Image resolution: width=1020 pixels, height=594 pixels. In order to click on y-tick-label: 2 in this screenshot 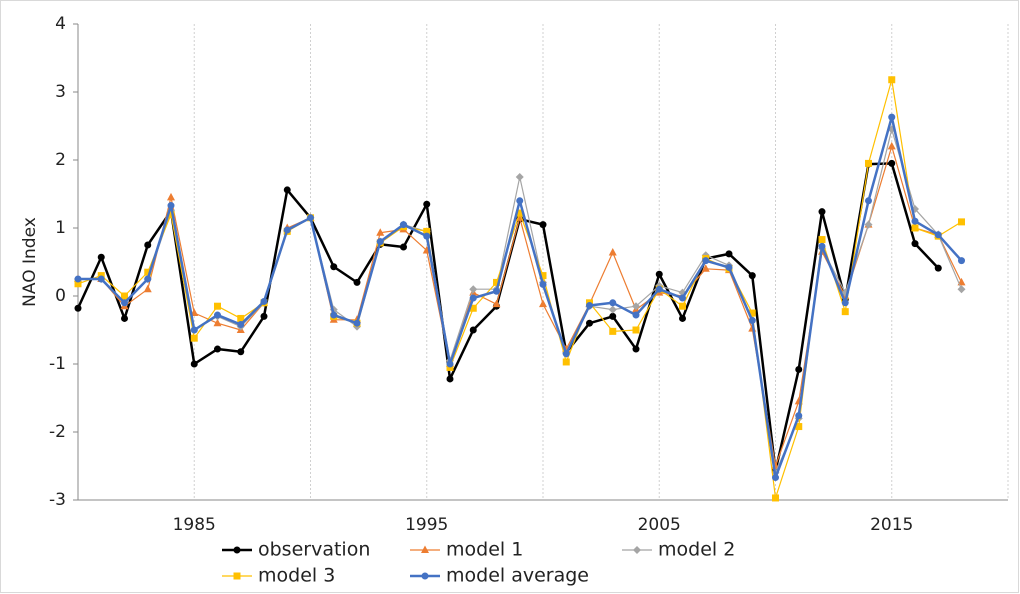, I will do `click(60, 160)`.